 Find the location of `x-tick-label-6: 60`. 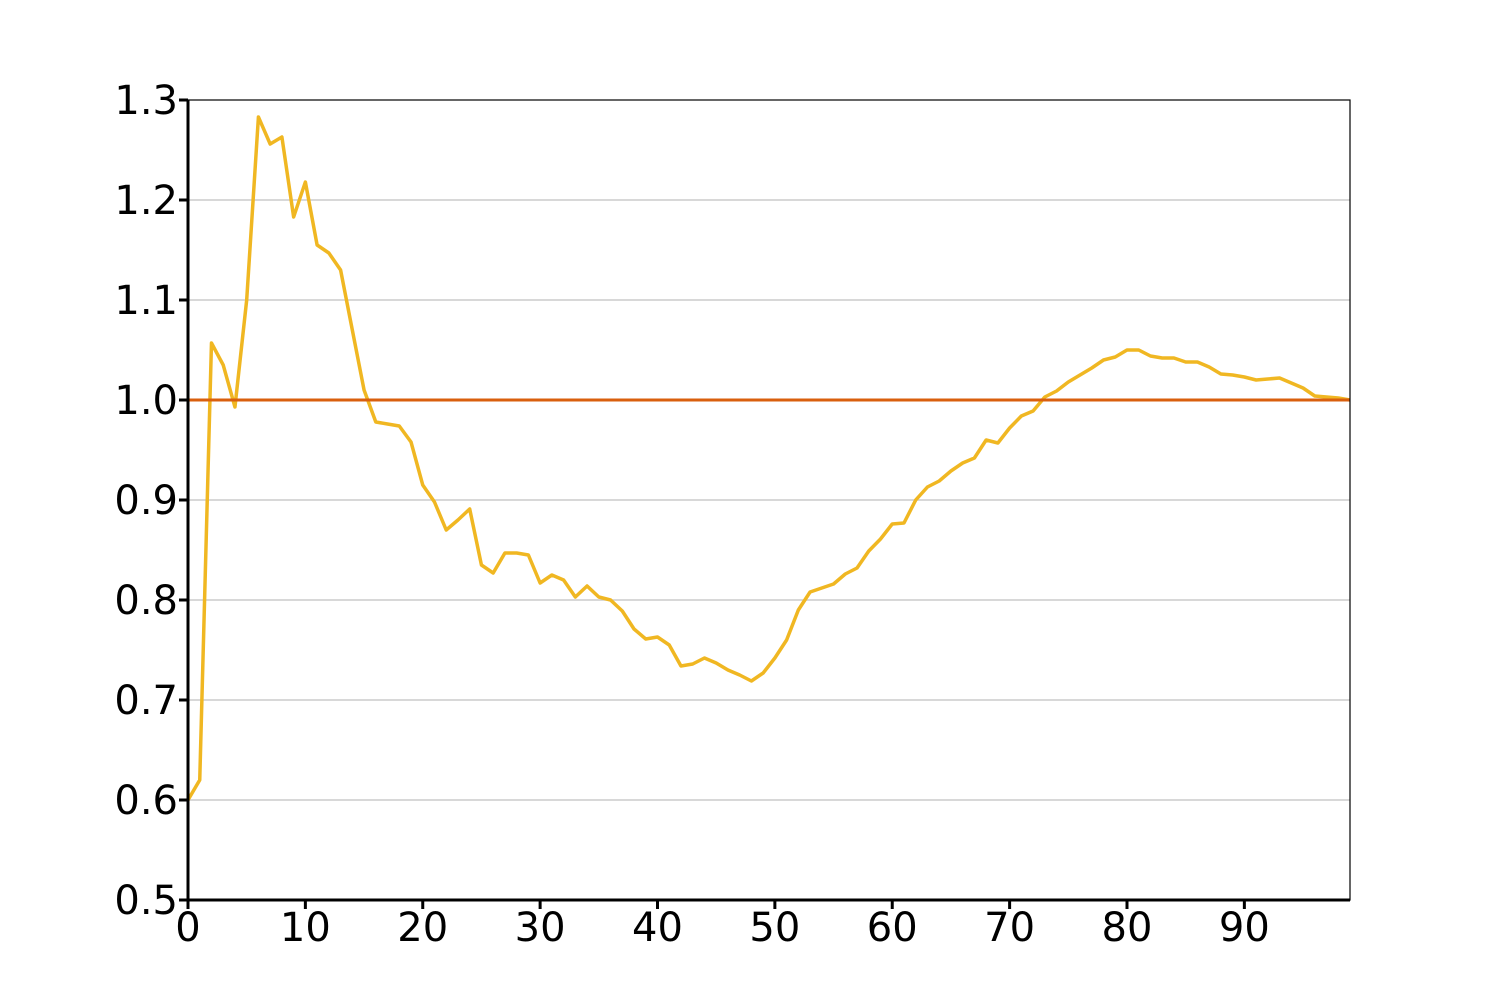

x-tick-label-6: 60 is located at coordinates (892, 928).